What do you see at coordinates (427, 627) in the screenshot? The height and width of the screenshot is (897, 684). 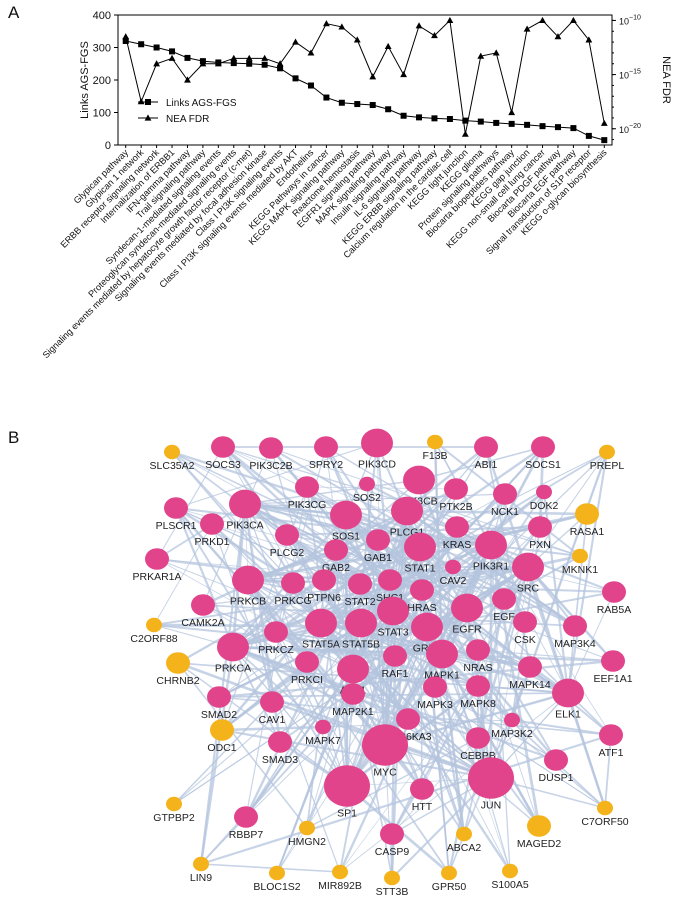 I see `node-grb2` at bounding box center [427, 627].